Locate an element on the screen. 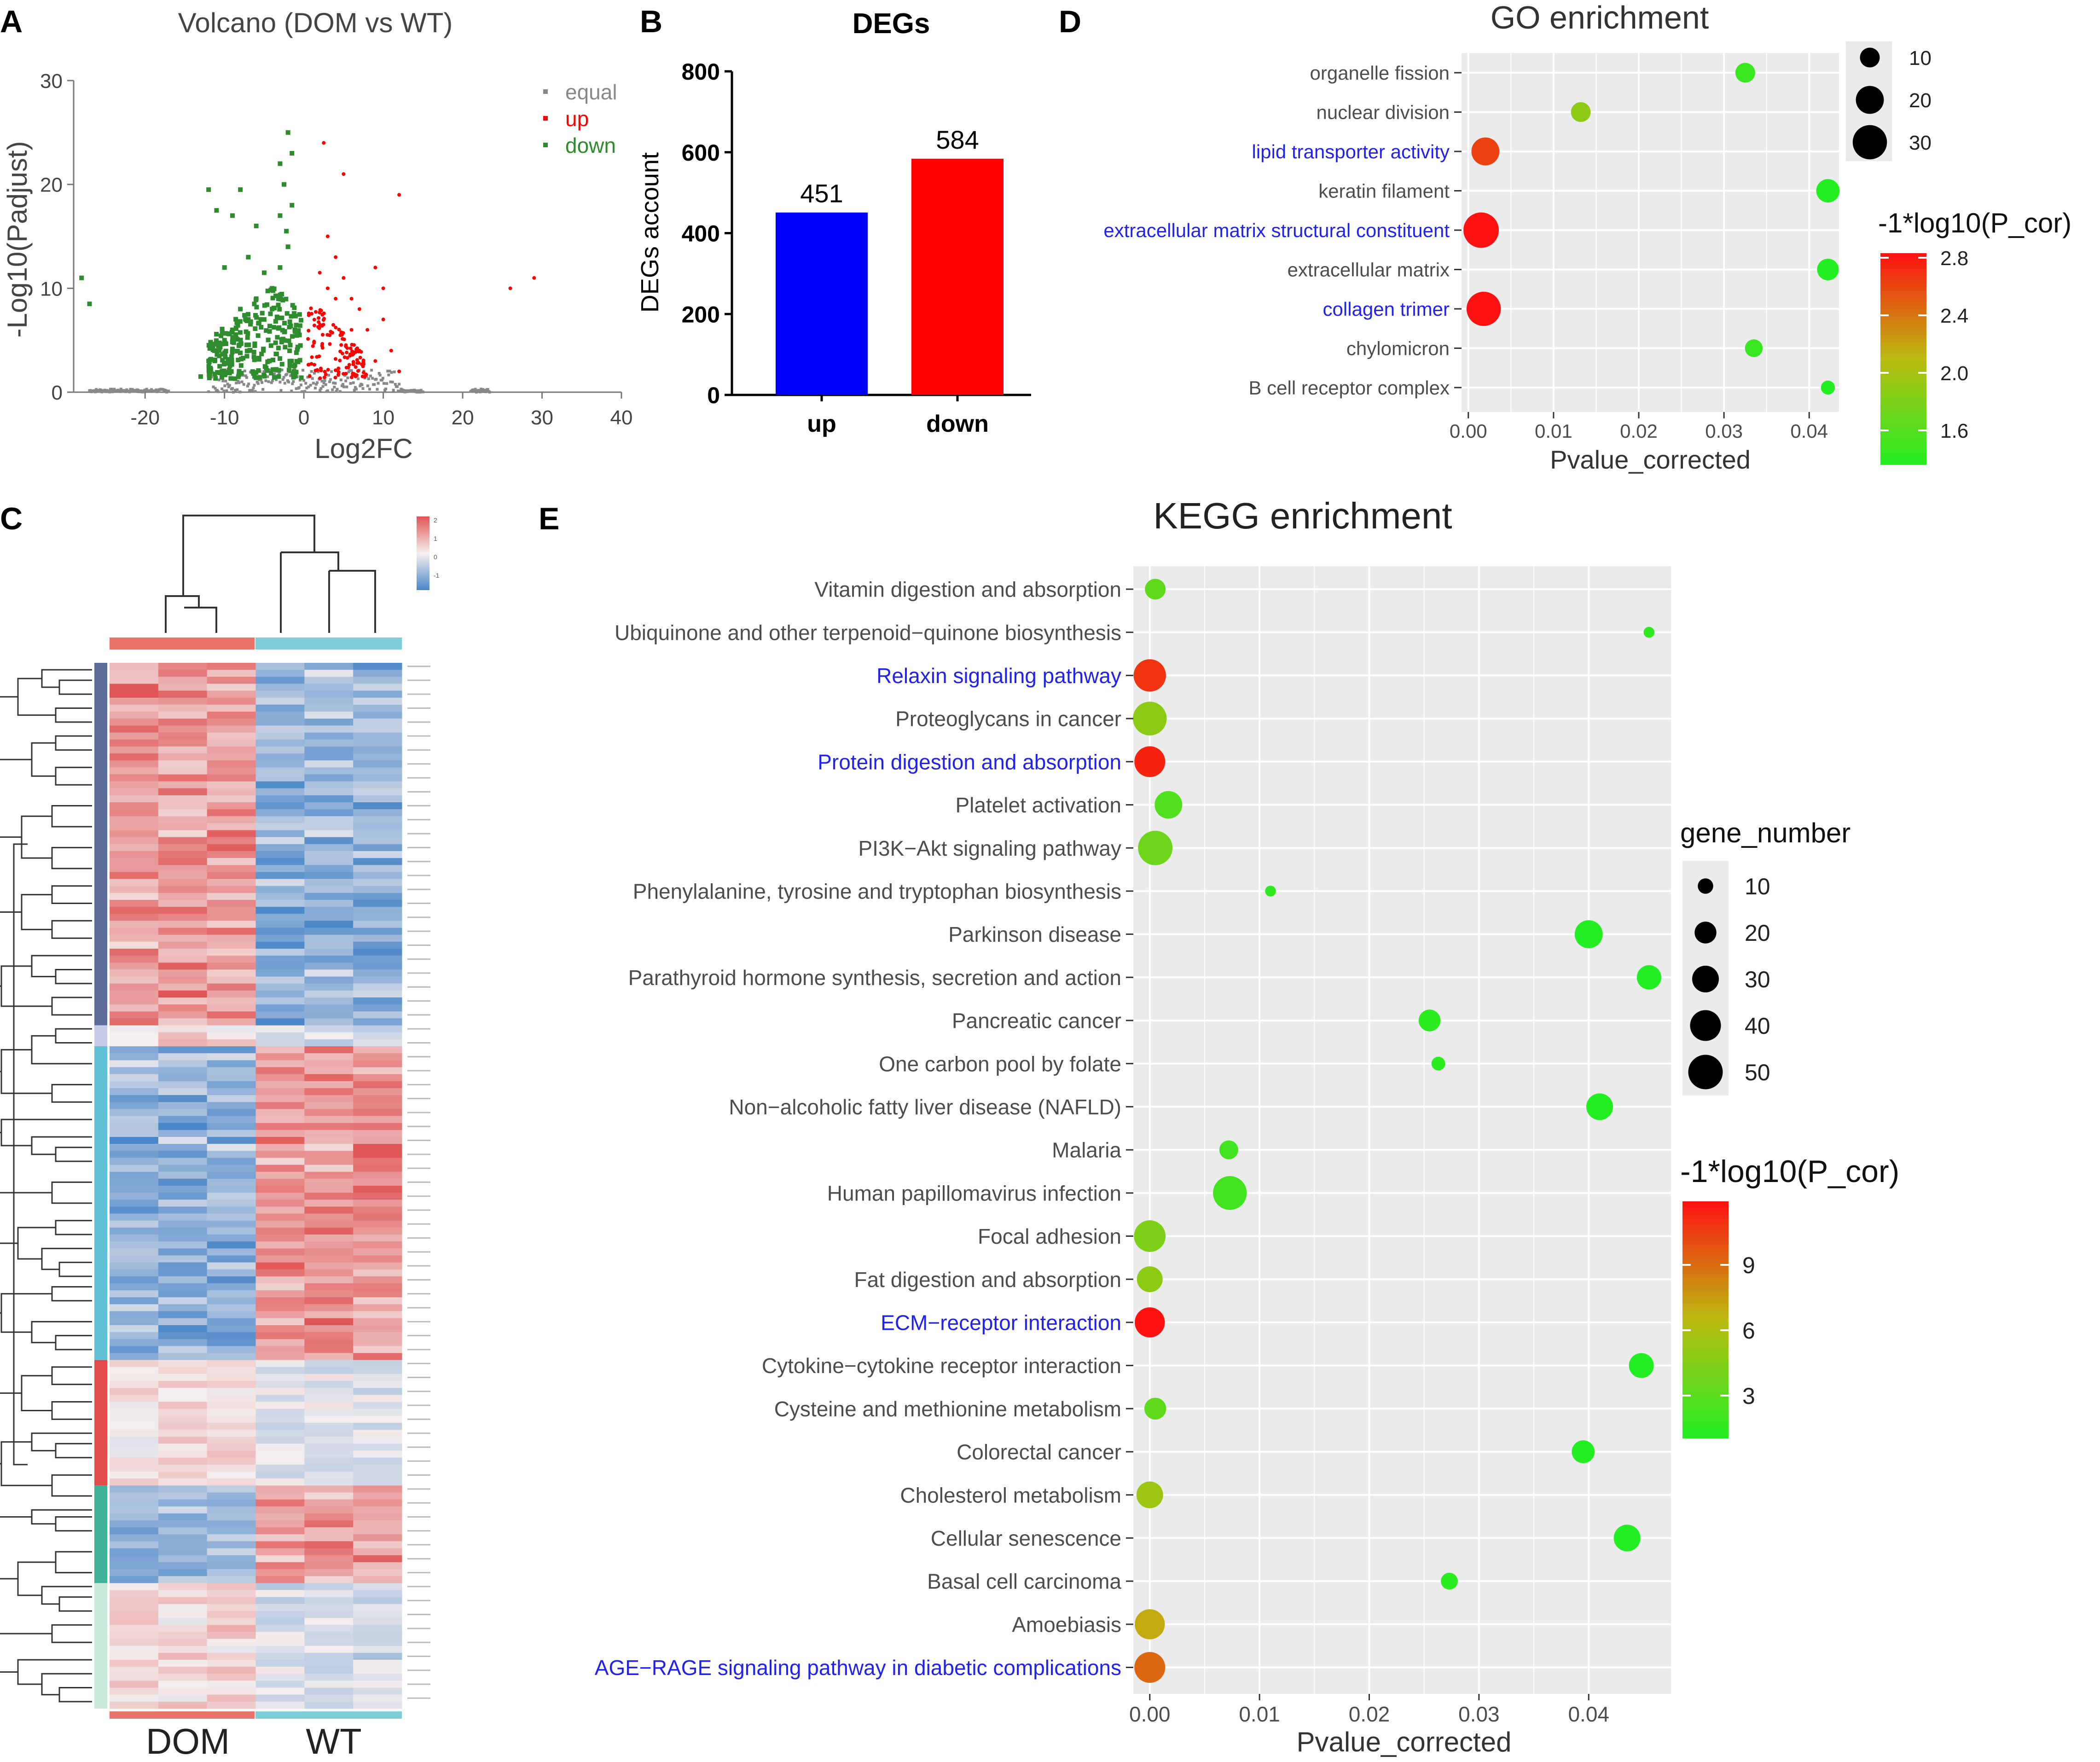 This screenshot has height=1762, width=2100. kegg-term-label: PI3K−Akt signaling pathway is located at coordinates (989, 848).